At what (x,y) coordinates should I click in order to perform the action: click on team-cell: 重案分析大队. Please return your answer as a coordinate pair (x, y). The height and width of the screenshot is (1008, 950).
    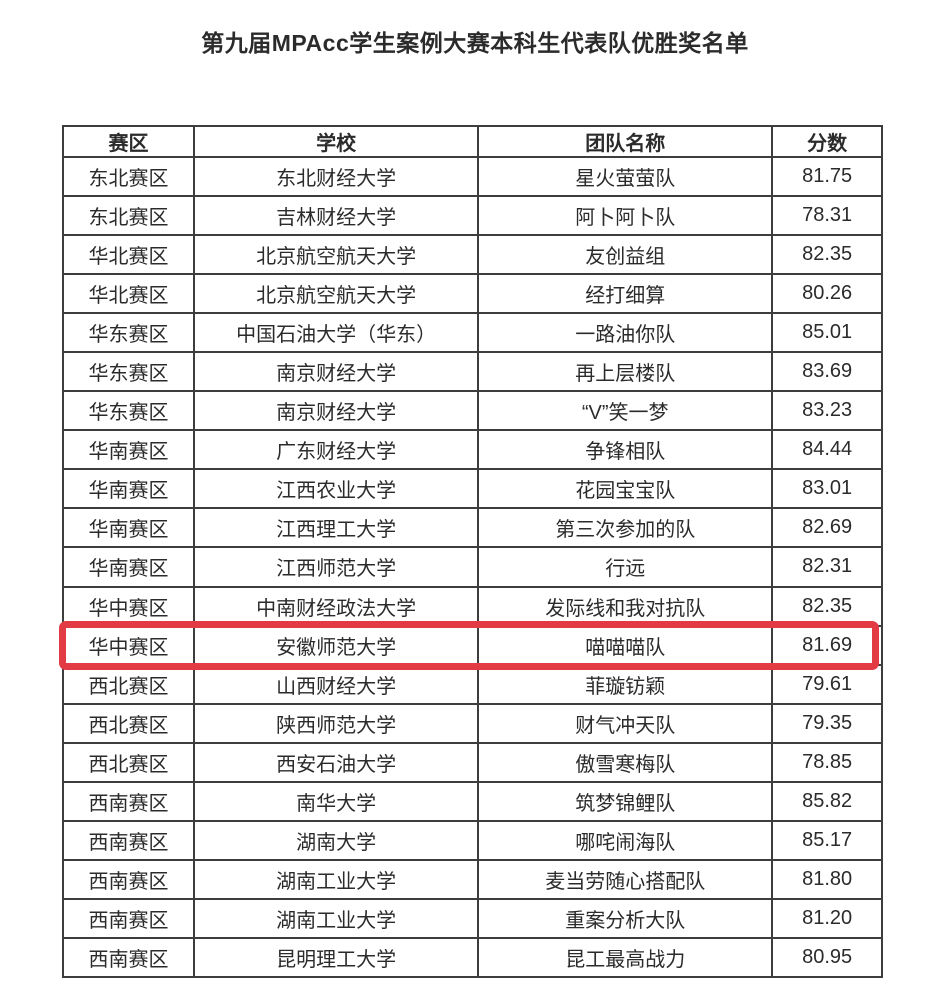
    Looking at the image, I should click on (625, 918).